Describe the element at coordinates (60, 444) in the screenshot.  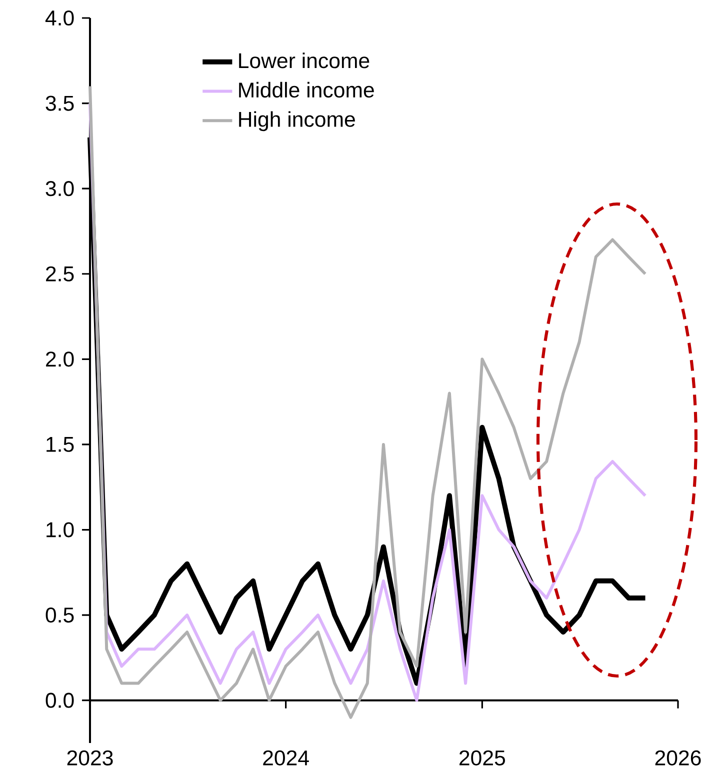
I see `y-tick-label: 1.5` at that location.